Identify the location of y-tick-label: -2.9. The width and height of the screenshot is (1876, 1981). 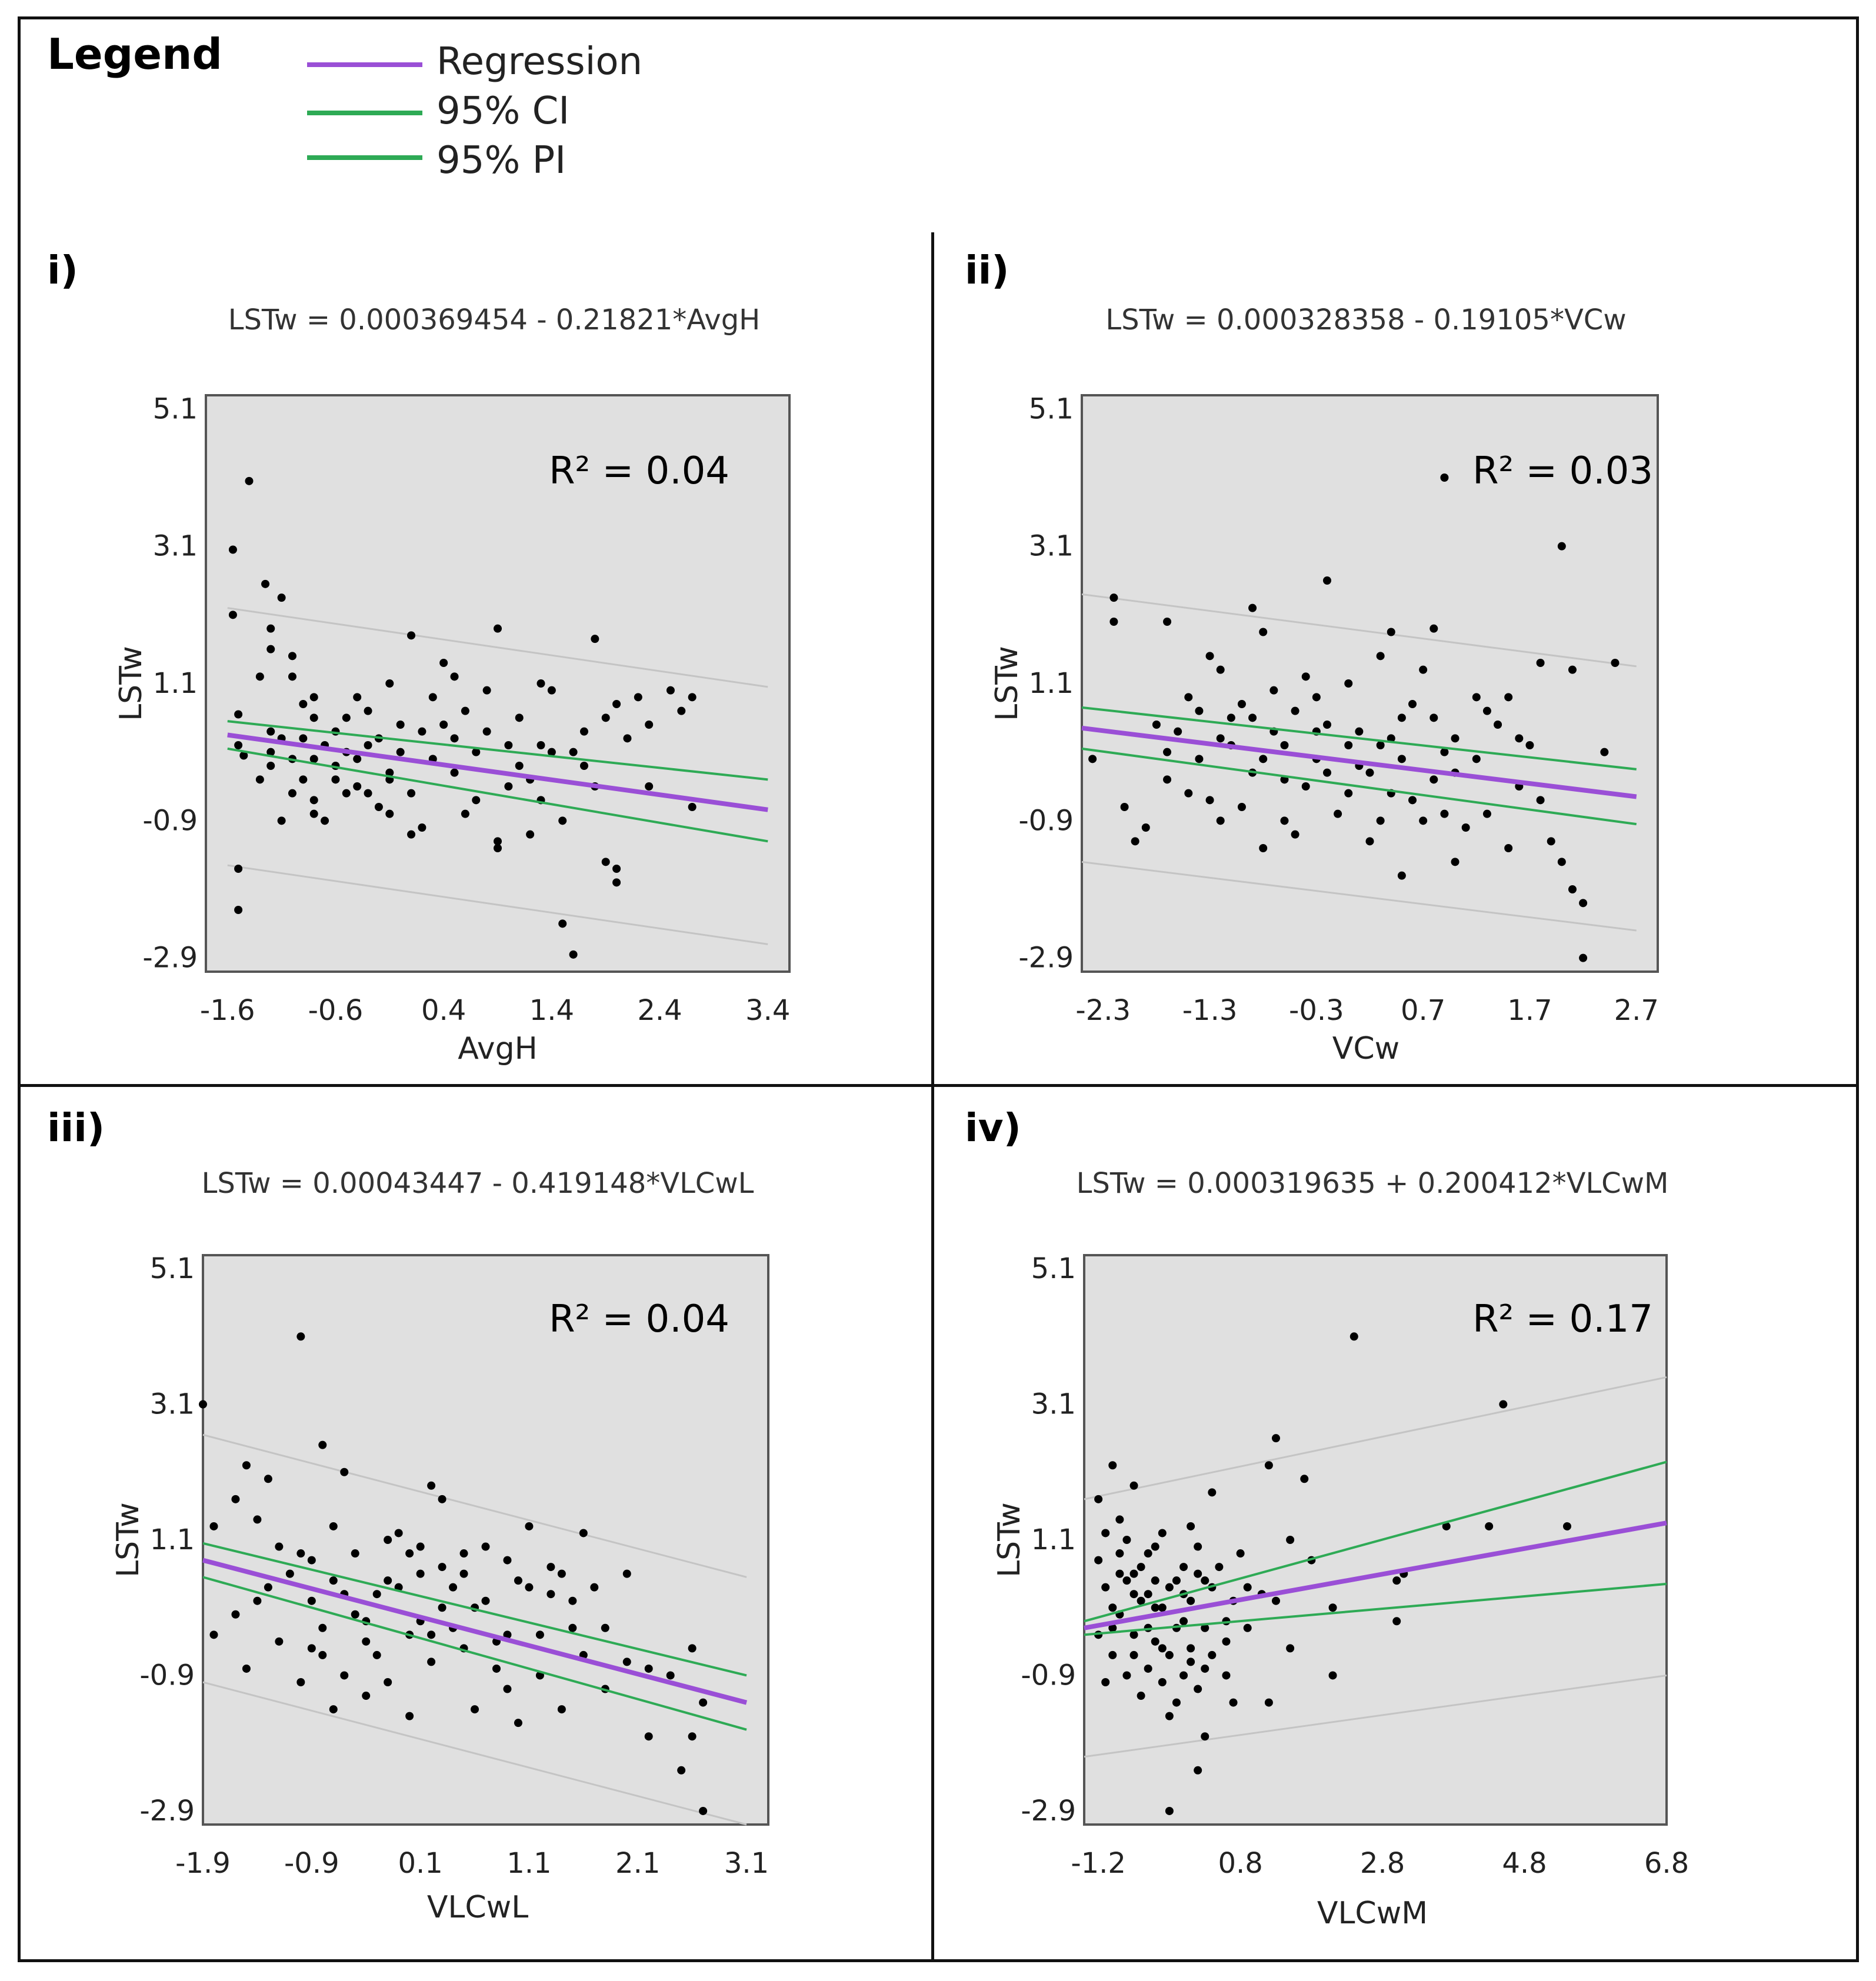
(170, 958).